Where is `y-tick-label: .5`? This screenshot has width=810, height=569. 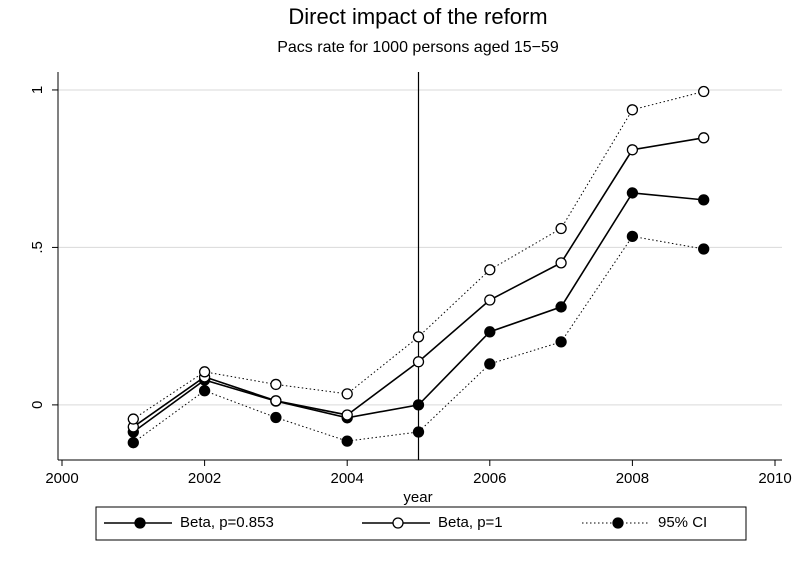
y-tick-label: .5 is located at coordinates (37, 247).